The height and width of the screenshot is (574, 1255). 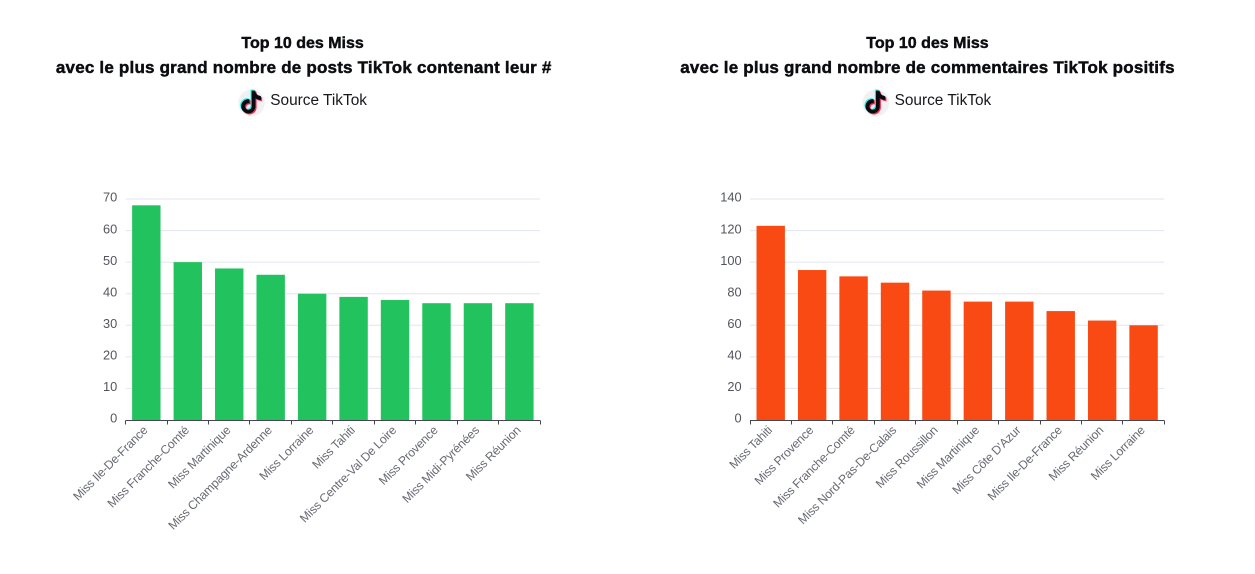 What do you see at coordinates (110, 386) in the screenshot?
I see `svg-text: 10` at bounding box center [110, 386].